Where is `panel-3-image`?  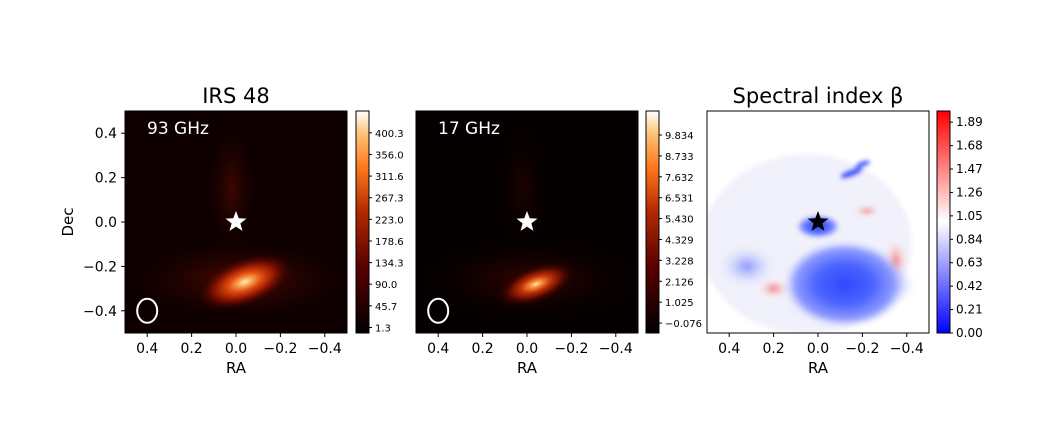 panel-3-image is located at coordinates (818, 222).